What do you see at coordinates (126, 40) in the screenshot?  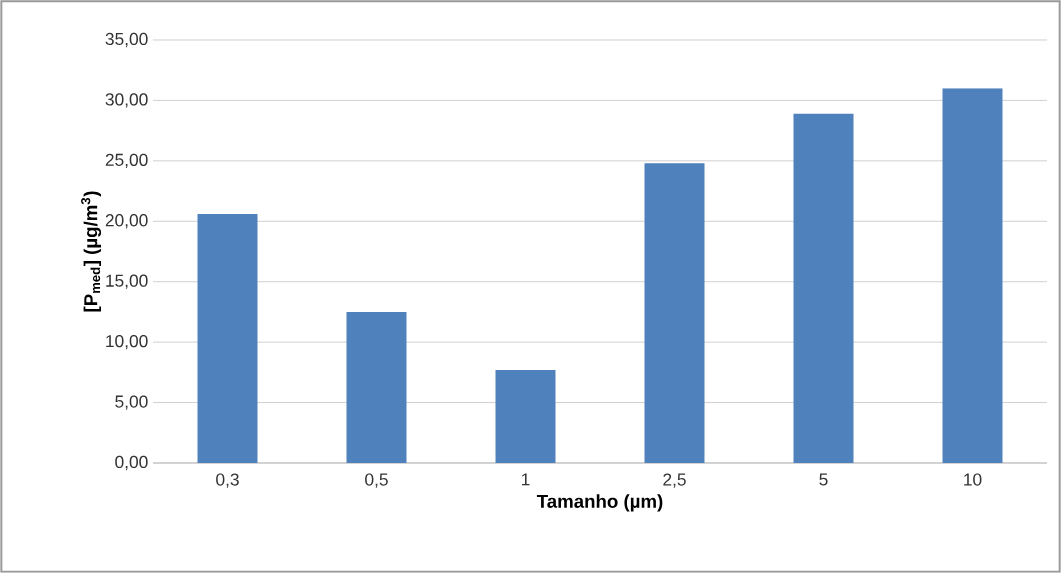 I see `y-tick-label: 35,00` at bounding box center [126, 40].